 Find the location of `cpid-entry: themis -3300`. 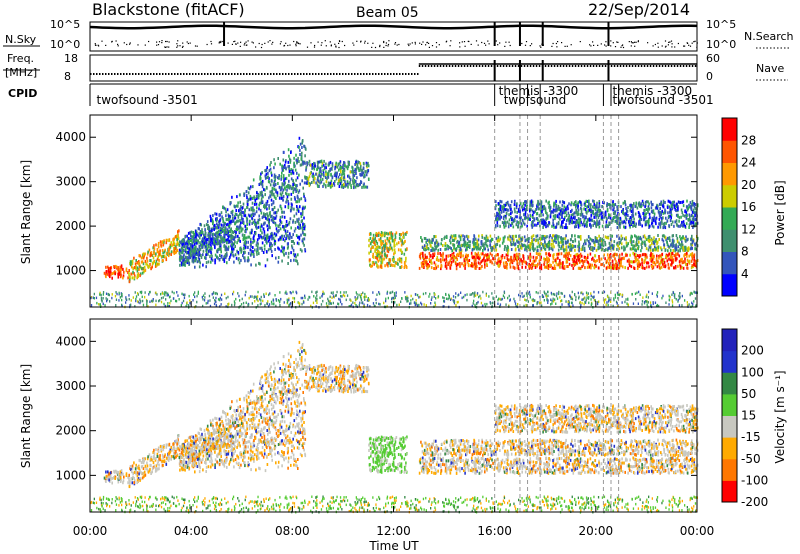

cpid-entry: themis -3300 is located at coordinates (652, 91).